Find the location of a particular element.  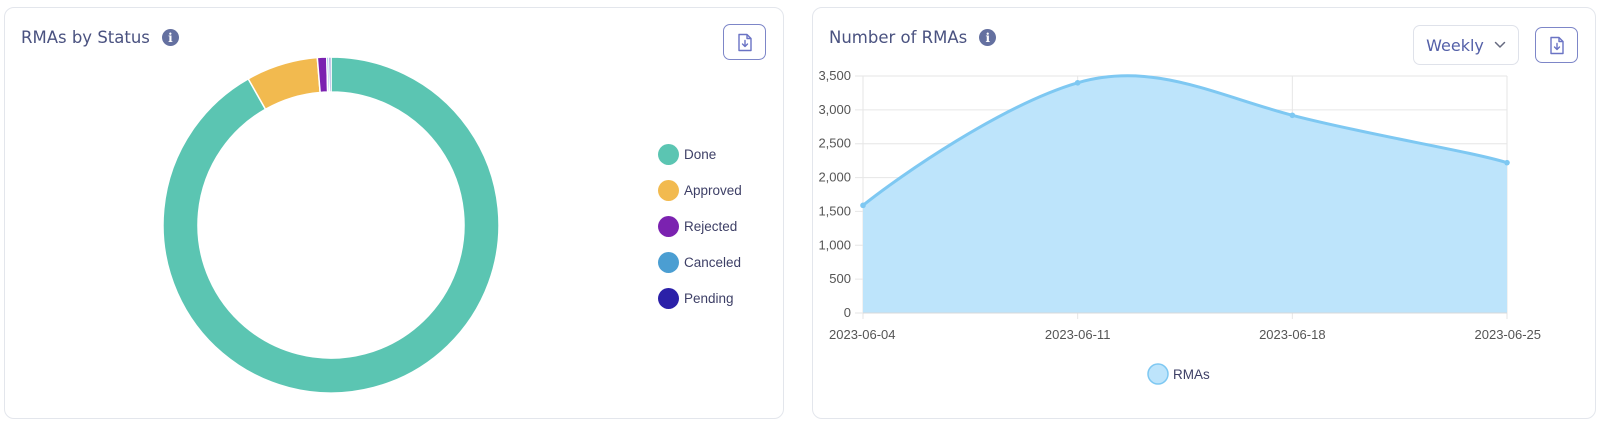

status-card-title: RMAs by Status i is located at coordinates (100, 37).